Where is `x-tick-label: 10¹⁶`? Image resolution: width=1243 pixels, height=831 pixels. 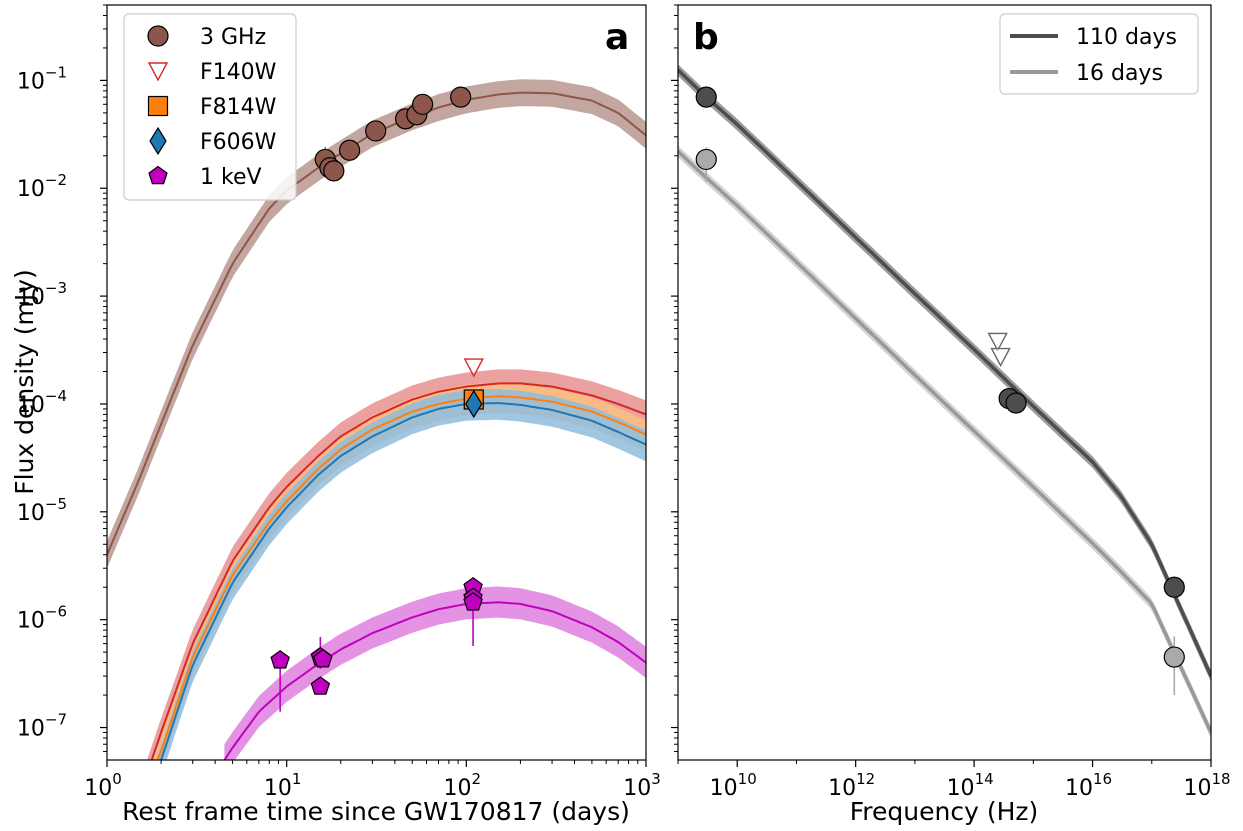 x-tick-label: 10¹⁶ is located at coordinates (1088, 785).